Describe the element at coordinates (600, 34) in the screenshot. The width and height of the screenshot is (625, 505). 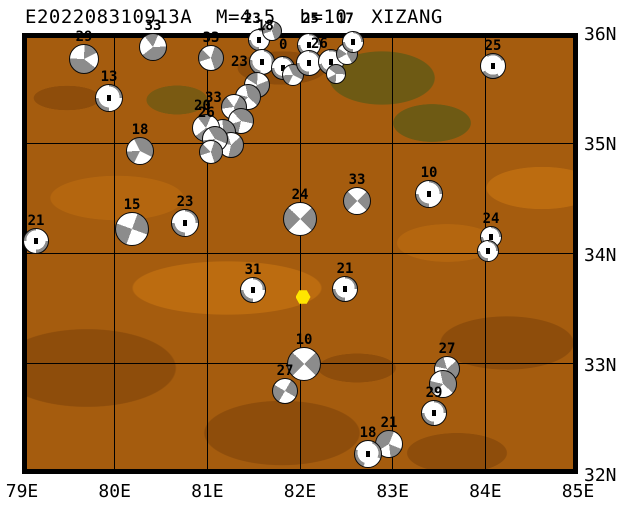
I see `lat-tick-label: 36N` at that location.